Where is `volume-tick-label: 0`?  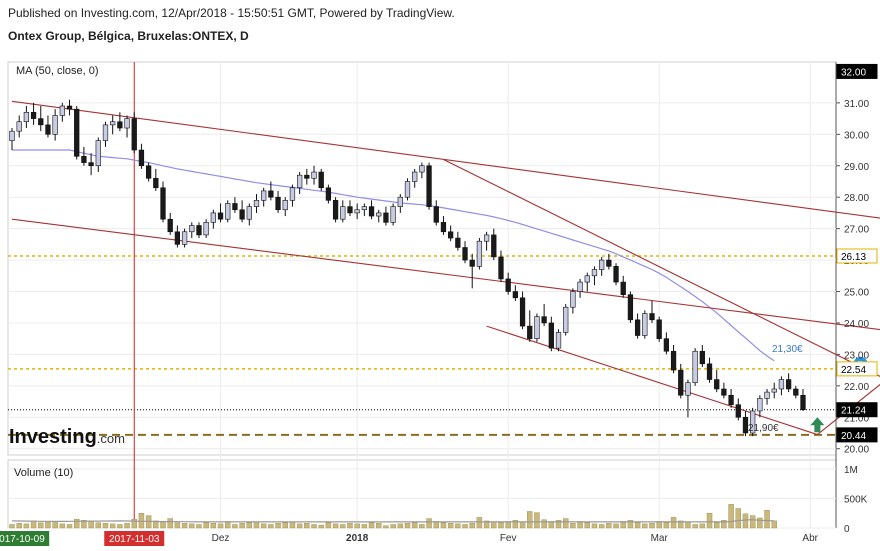 volume-tick-label: 0 is located at coordinates (847, 529).